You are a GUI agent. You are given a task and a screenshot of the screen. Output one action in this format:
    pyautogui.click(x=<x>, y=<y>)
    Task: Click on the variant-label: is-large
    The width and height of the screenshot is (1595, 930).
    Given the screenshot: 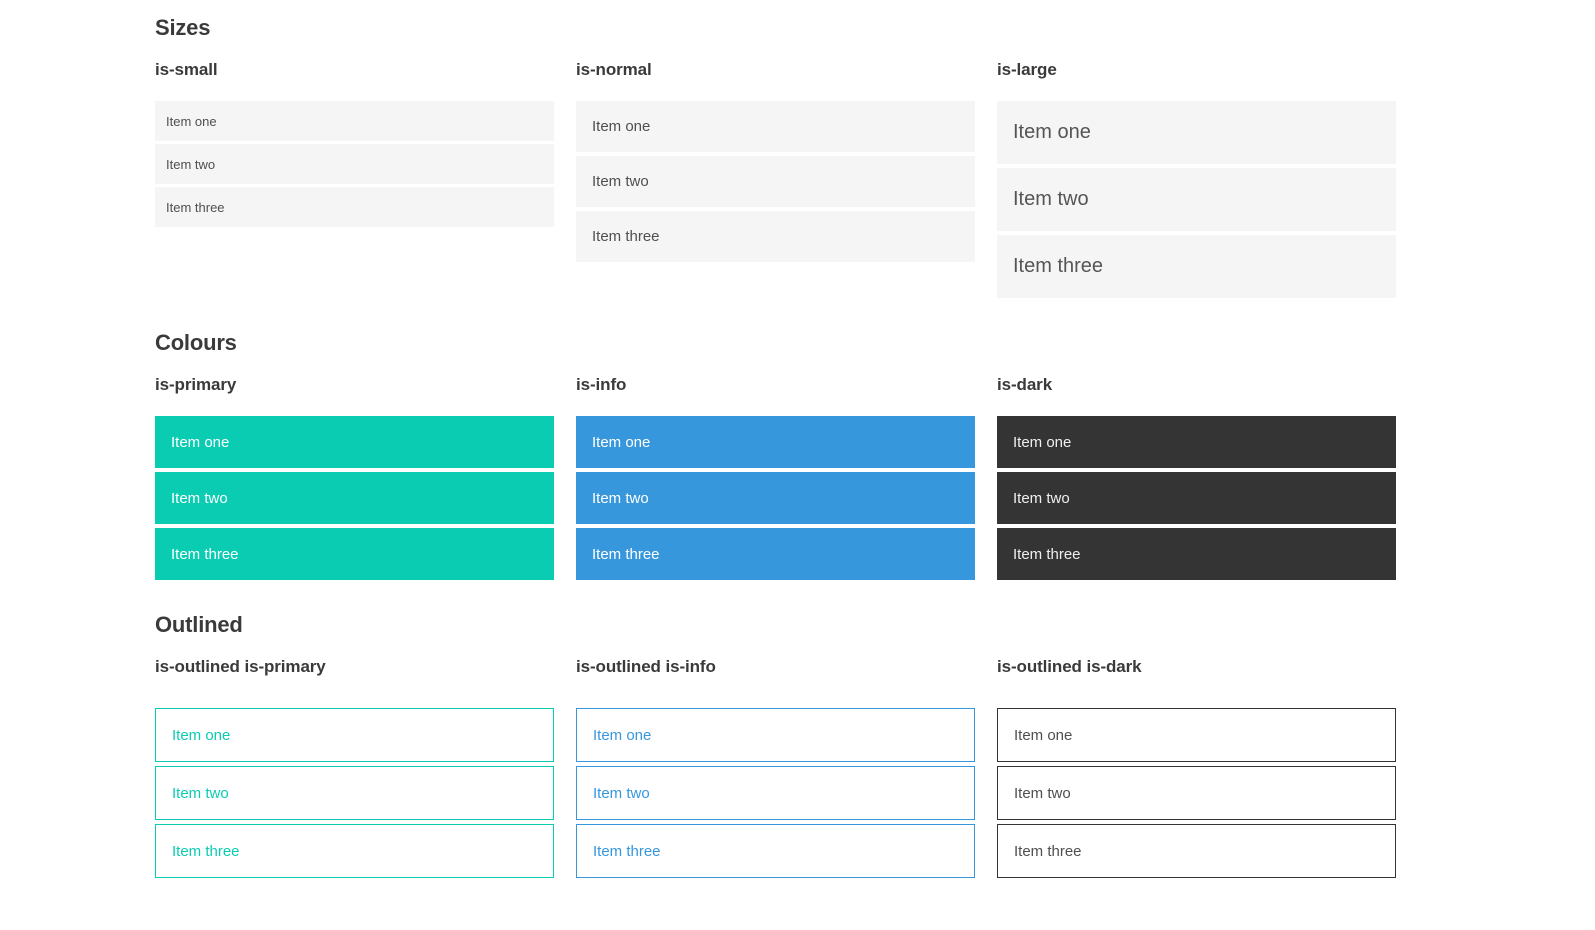 What is the action you would take?
    pyautogui.click(x=1027, y=69)
    